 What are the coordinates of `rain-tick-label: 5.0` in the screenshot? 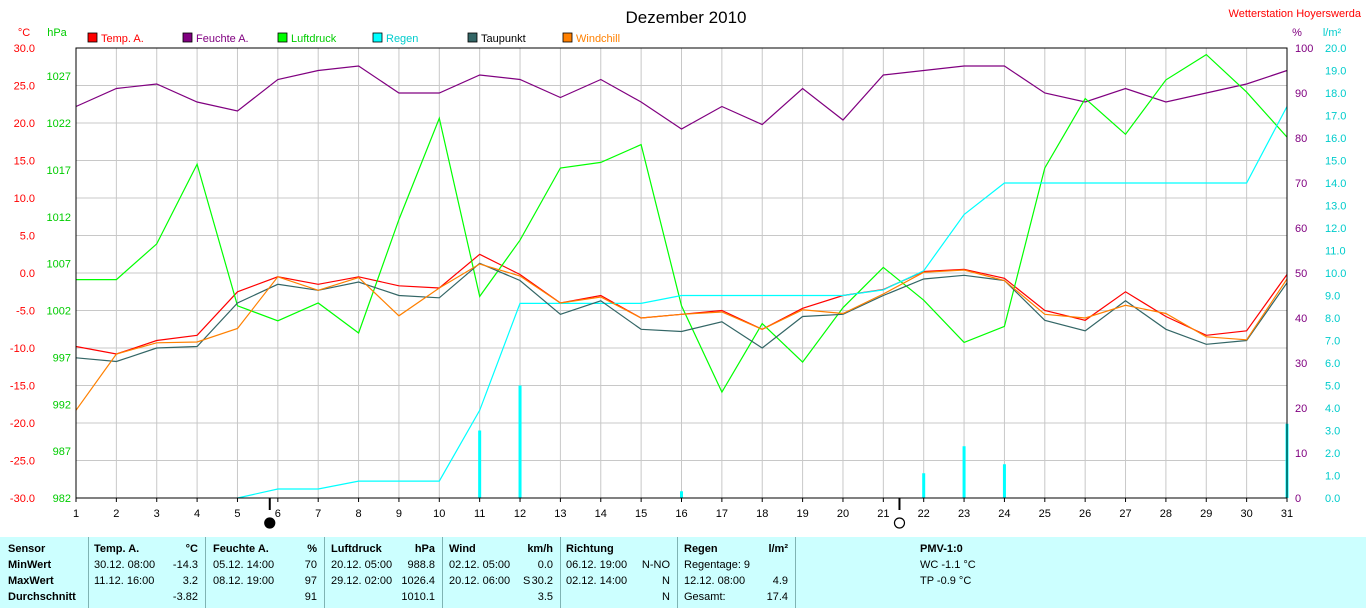 It's located at (1332, 387).